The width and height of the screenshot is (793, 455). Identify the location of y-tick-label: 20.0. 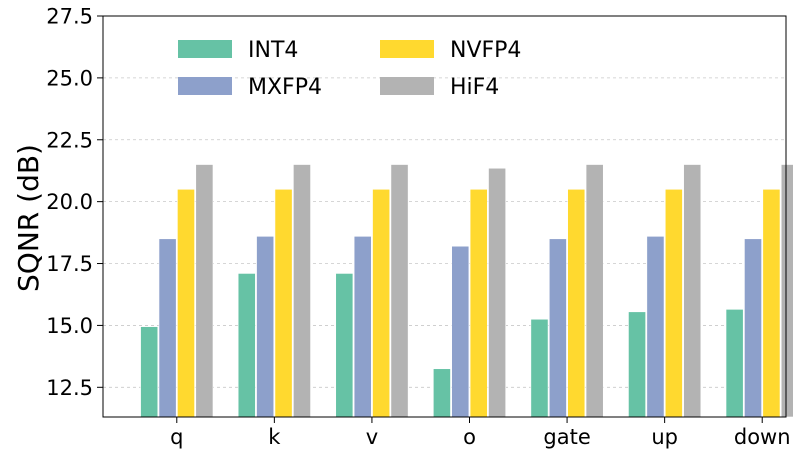
(69, 202).